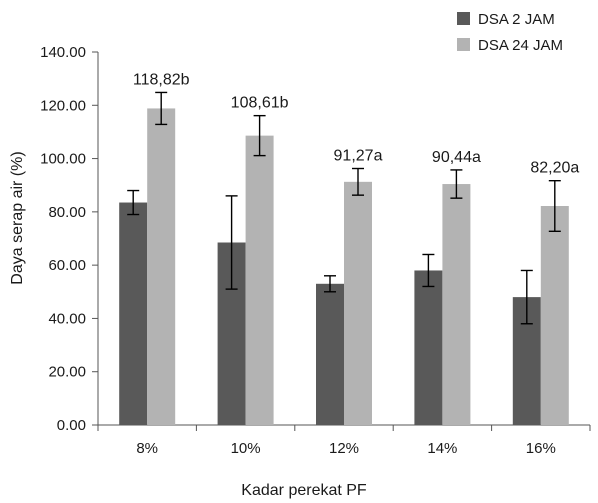 The image size is (598, 503). What do you see at coordinates (147, 448) in the screenshot?
I see `x-tick-label: 8%` at bounding box center [147, 448].